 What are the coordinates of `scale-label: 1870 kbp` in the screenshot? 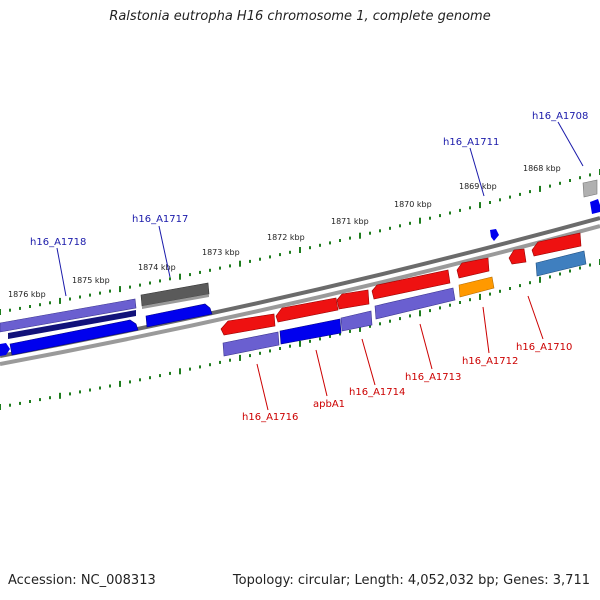 It's located at (413, 204).